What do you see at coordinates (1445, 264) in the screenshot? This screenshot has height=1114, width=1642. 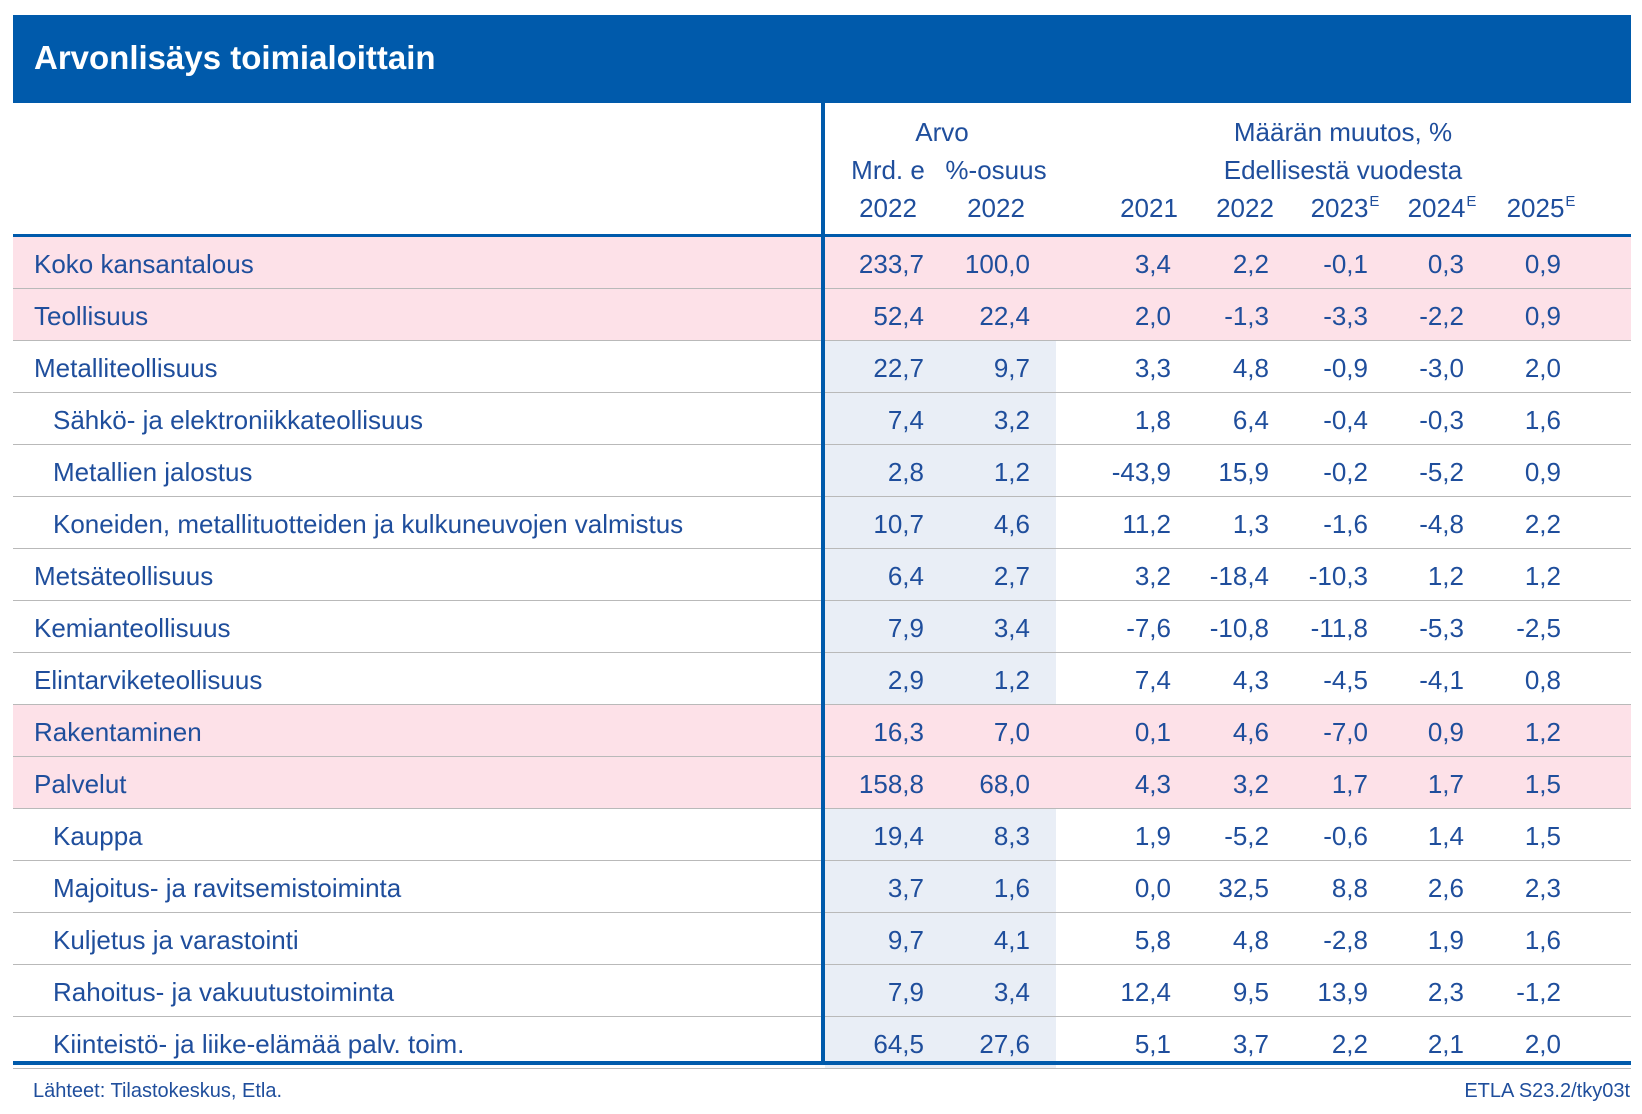 I see `value-change-2024: 0,3` at bounding box center [1445, 264].